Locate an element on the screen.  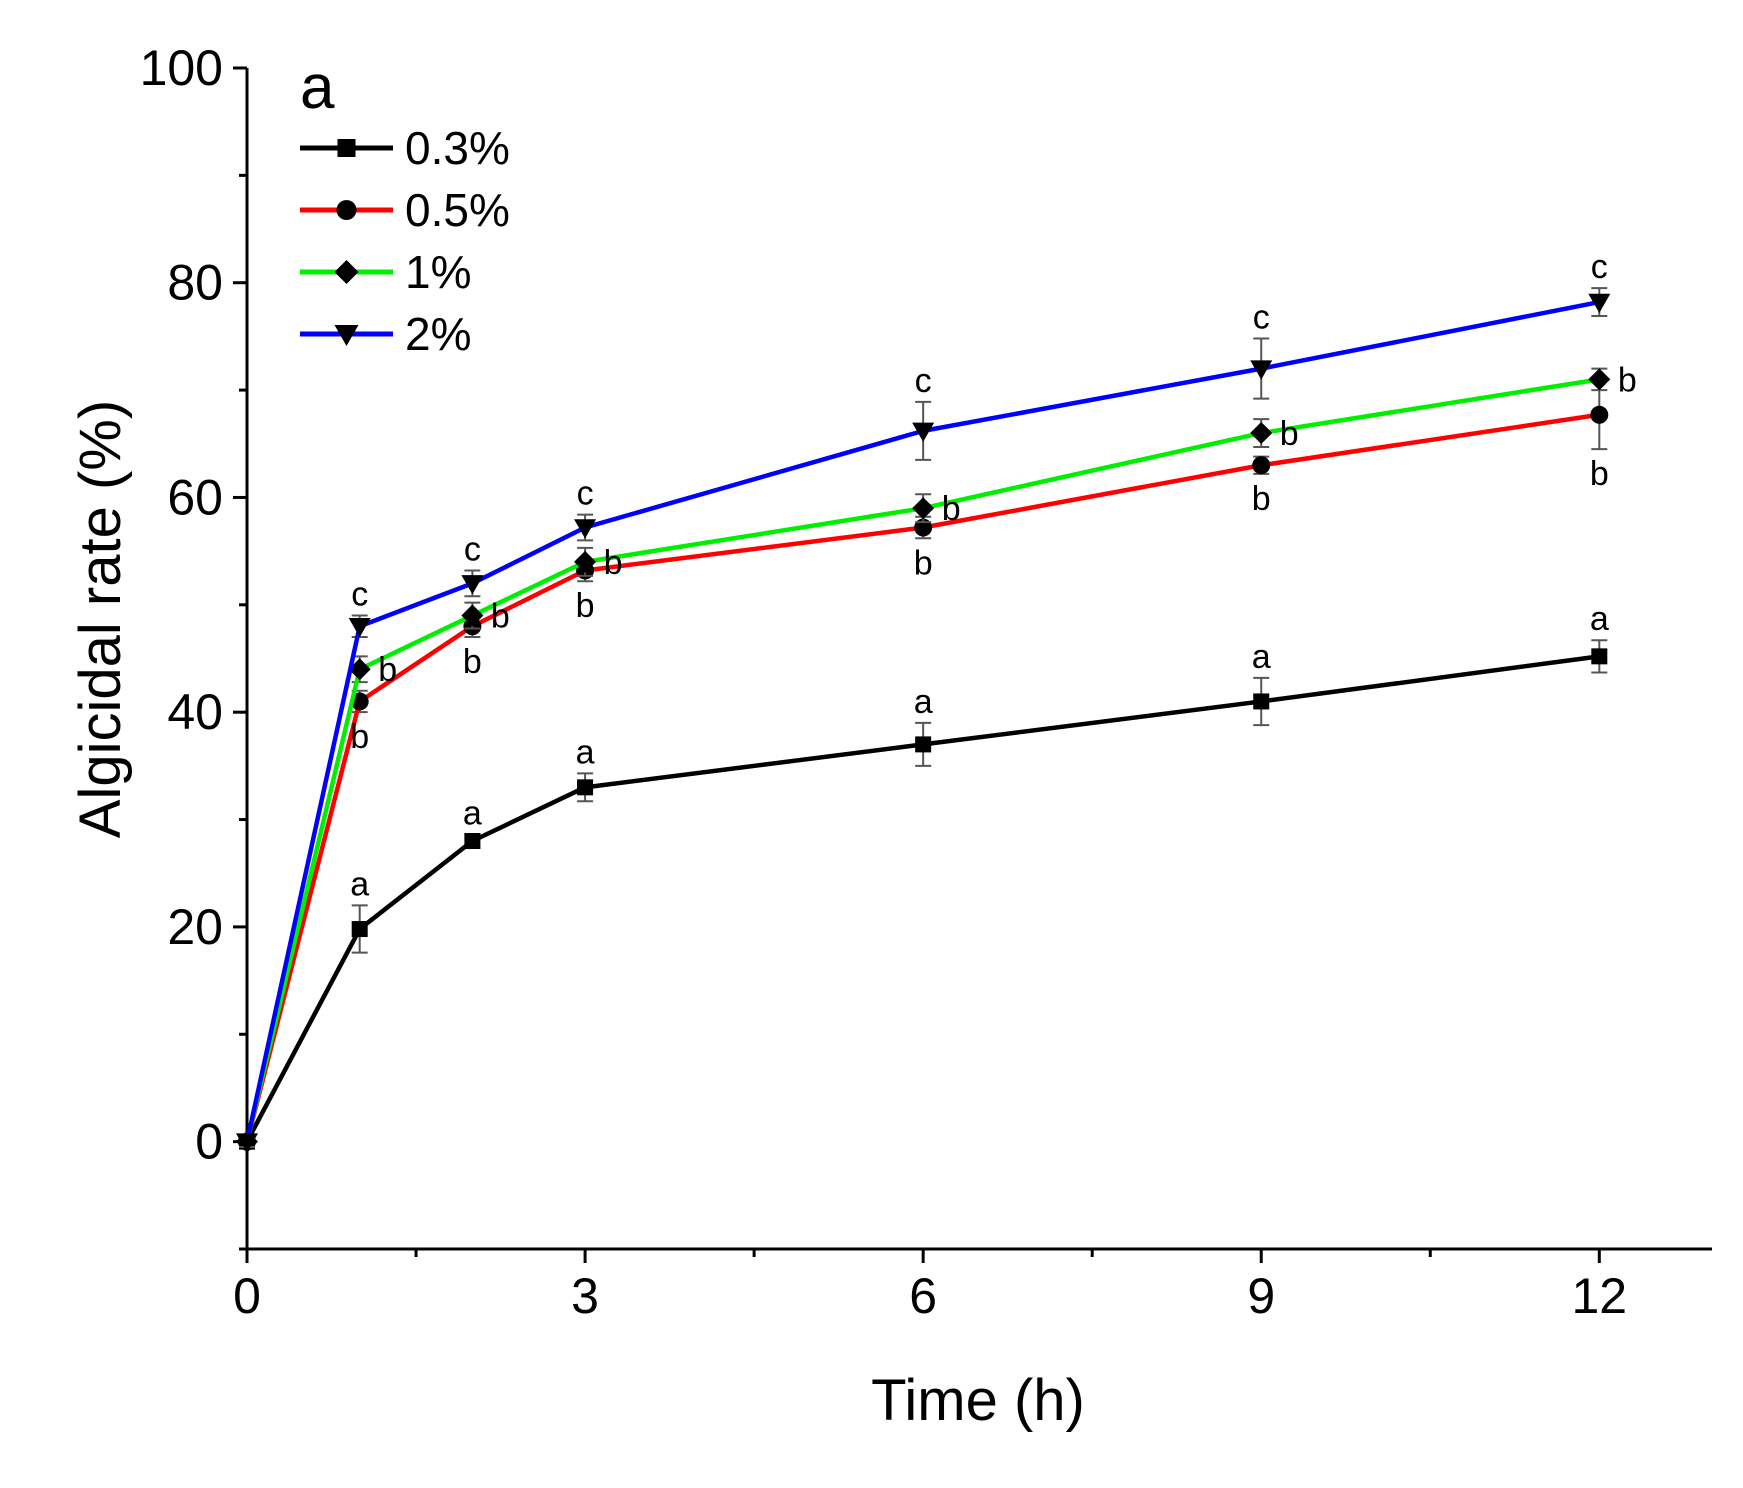
y-tick-label: 40 is located at coordinates (195, 712).